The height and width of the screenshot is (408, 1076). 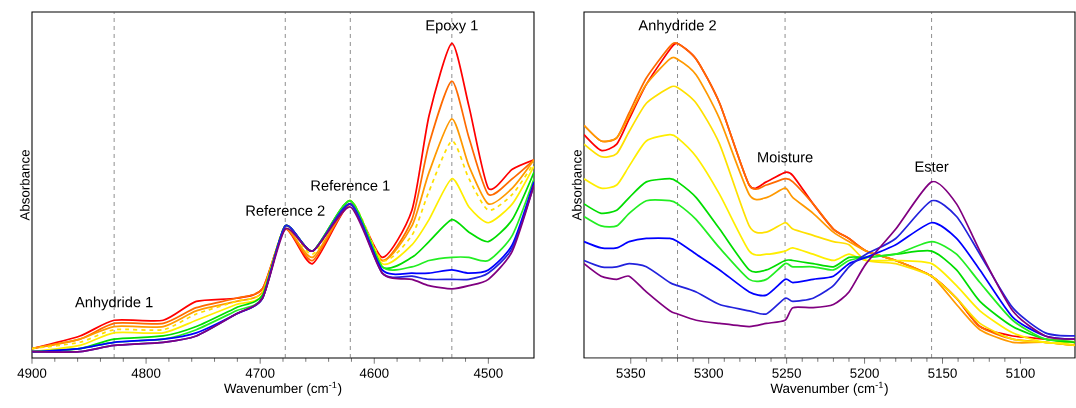 What do you see at coordinates (260, 373) in the screenshot?
I see `x-tick-label: 4700` at bounding box center [260, 373].